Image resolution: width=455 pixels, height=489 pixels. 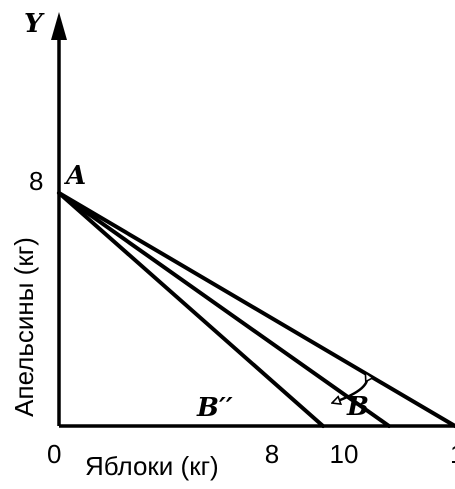 What do you see at coordinates (24, 327) in the screenshot?
I see `y-axis-label: Апельсины (кг)` at bounding box center [24, 327].